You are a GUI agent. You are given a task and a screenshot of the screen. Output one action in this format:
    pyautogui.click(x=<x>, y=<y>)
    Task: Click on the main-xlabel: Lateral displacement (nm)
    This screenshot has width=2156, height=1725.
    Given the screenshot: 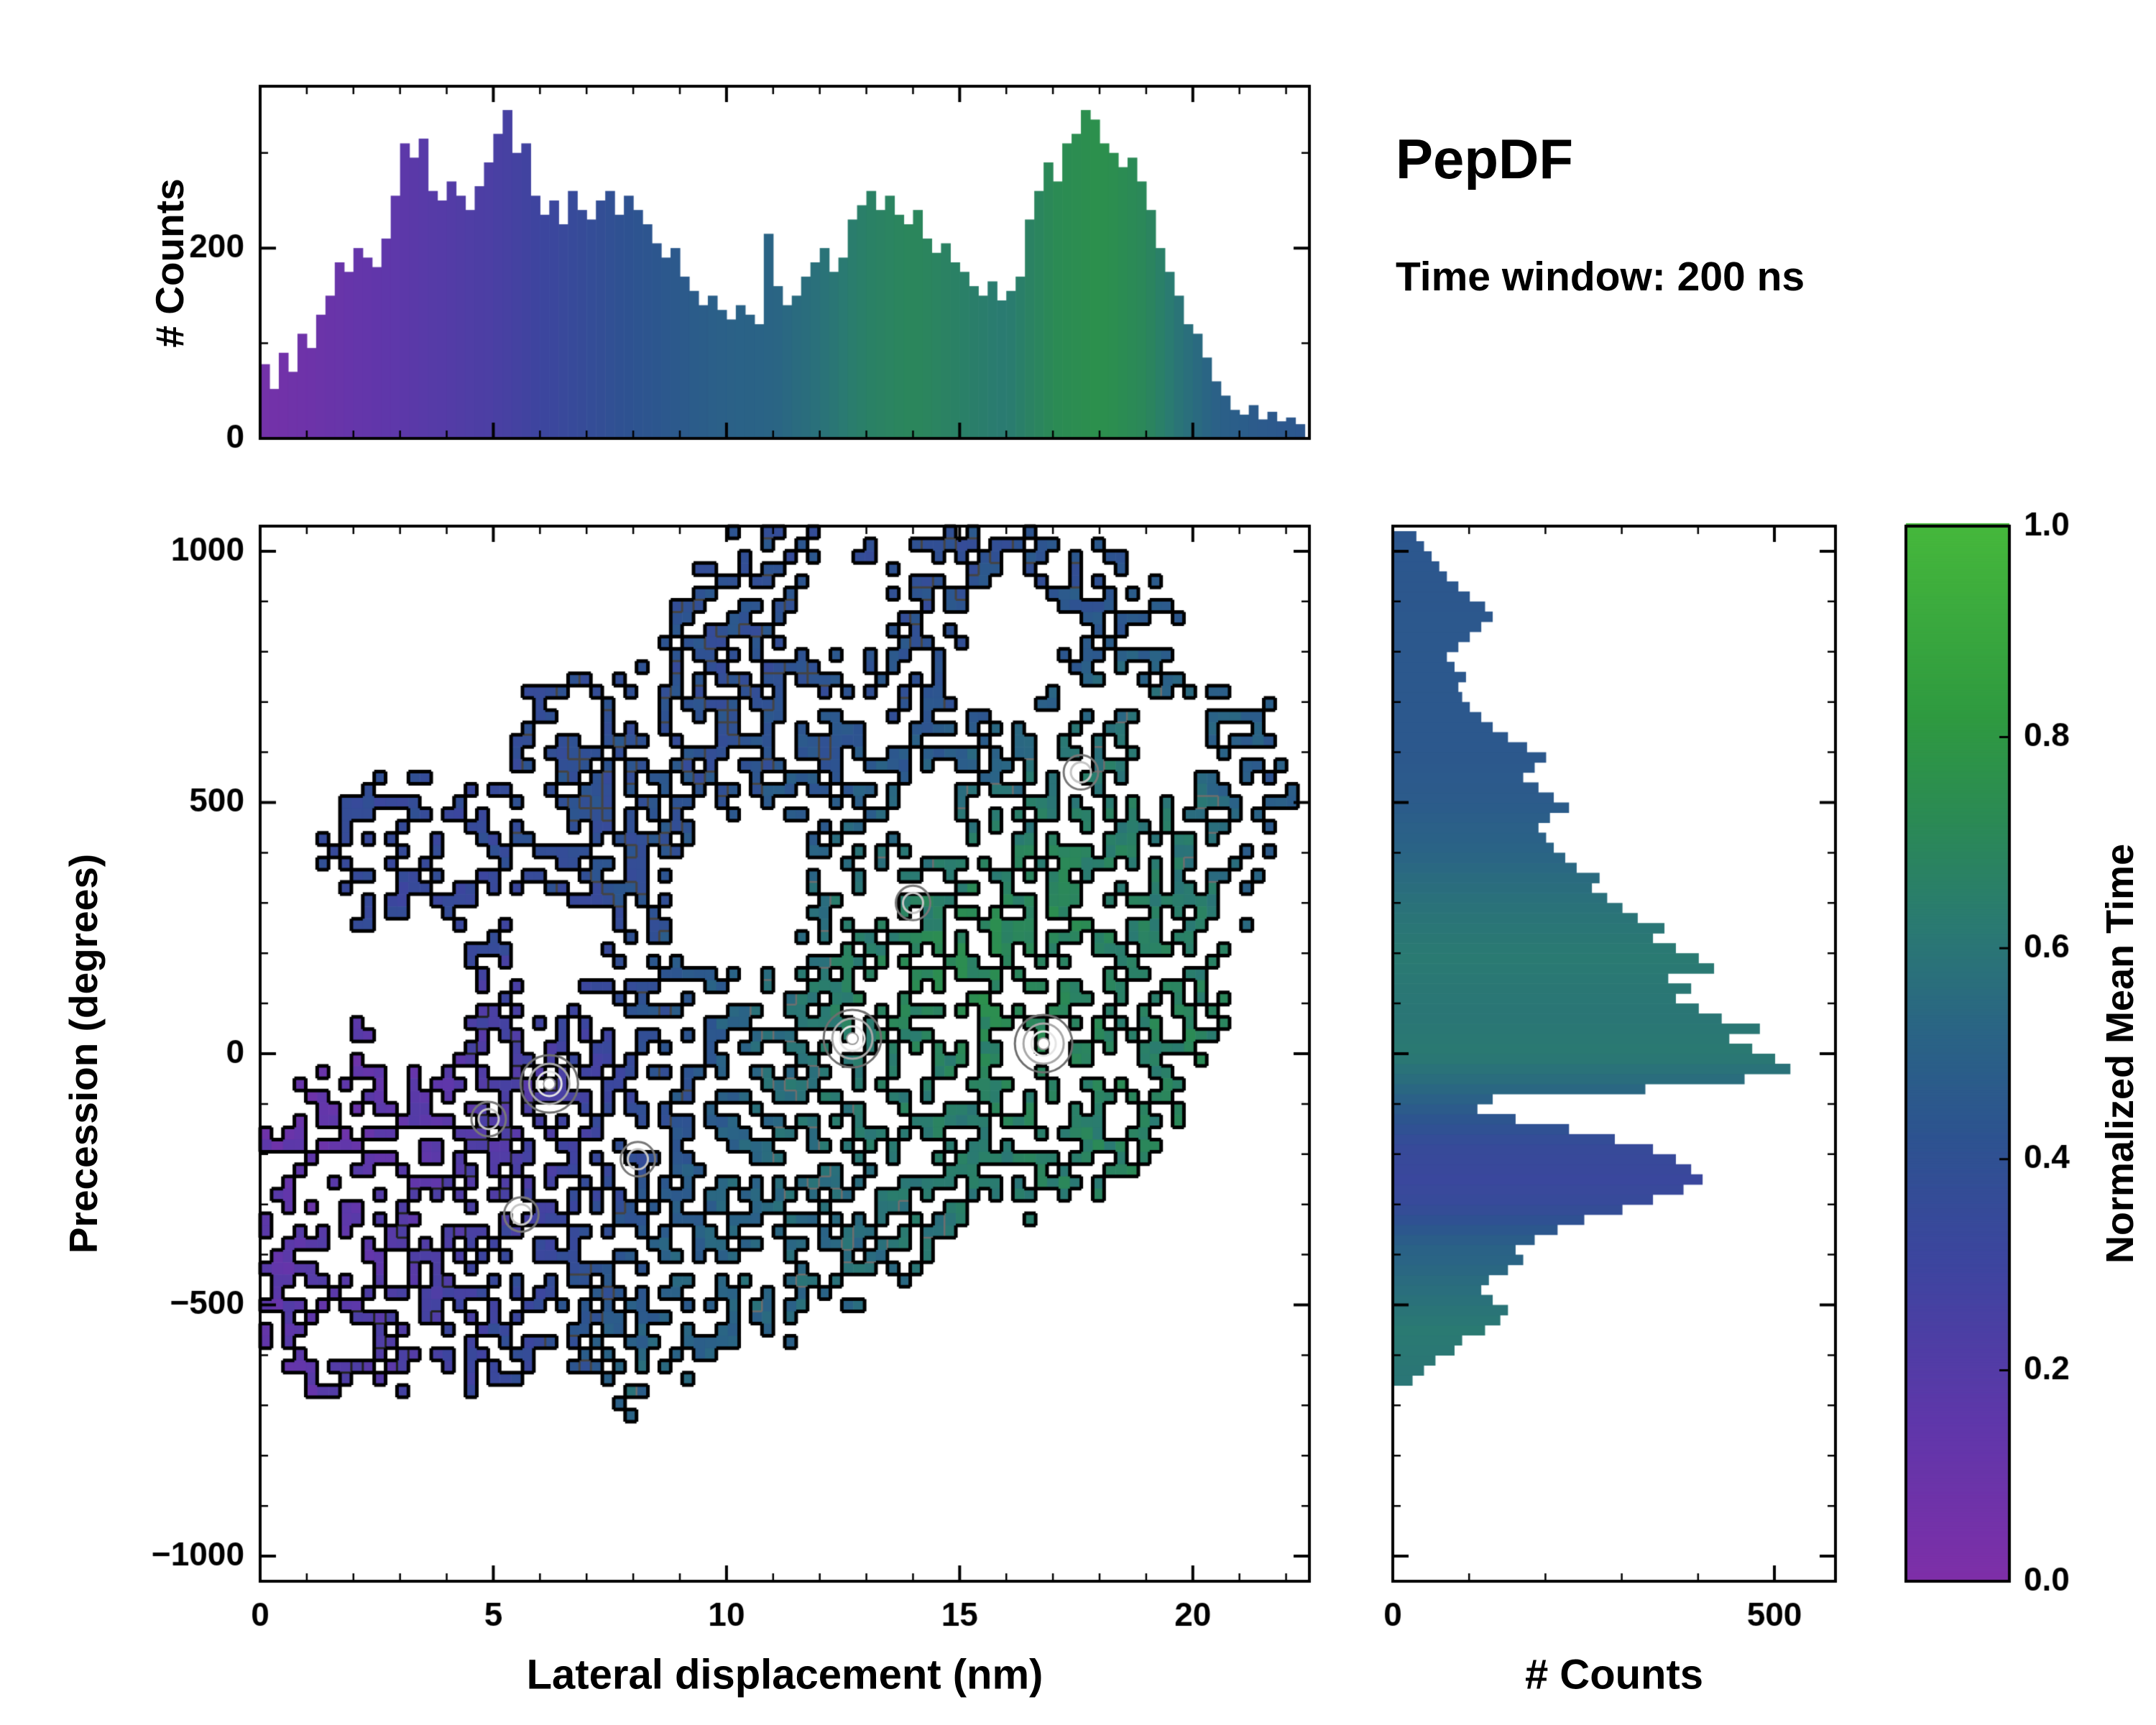 What is the action you would take?
    pyautogui.click(x=785, y=1674)
    